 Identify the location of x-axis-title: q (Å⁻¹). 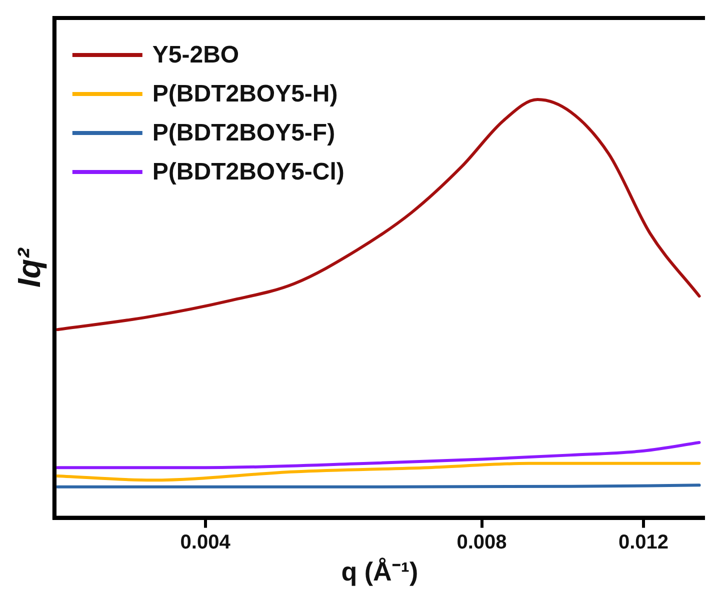
(379, 571).